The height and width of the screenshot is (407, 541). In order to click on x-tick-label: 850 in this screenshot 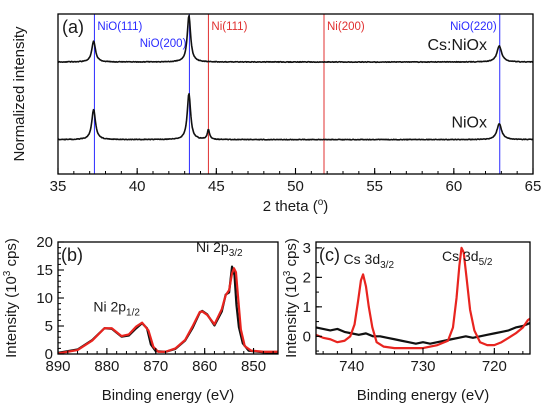, I will do `click(253, 366)`.